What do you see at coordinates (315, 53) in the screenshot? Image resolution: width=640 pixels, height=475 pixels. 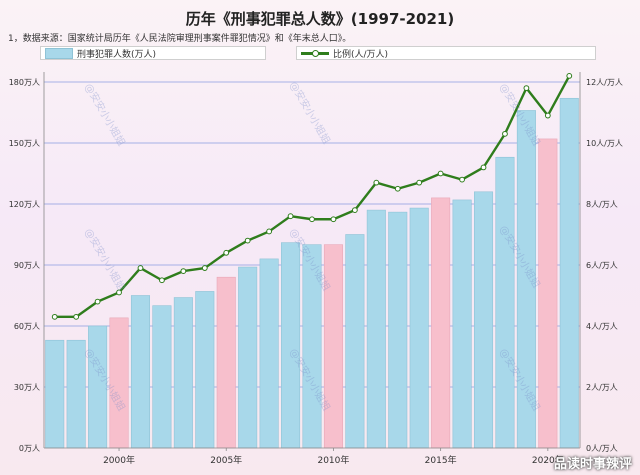 I see `legend-line-swatch` at bounding box center [315, 53].